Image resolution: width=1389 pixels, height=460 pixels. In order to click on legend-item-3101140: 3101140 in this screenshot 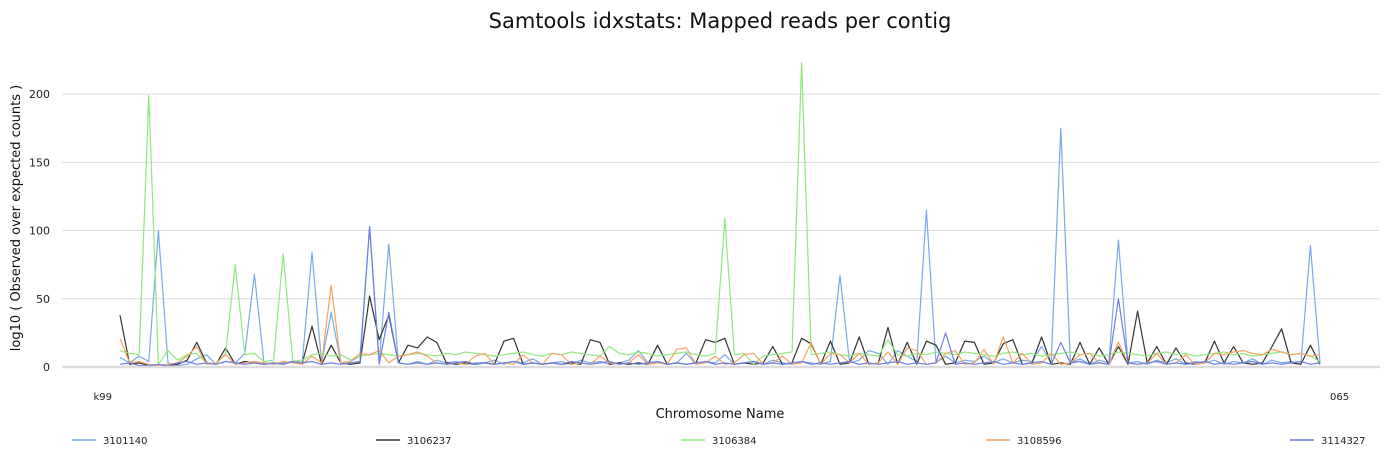, I will do `click(110, 441)`.